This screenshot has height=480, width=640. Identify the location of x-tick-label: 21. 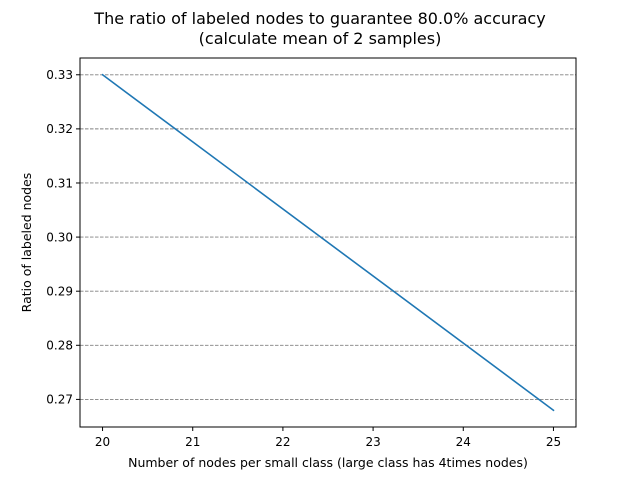
(192, 442).